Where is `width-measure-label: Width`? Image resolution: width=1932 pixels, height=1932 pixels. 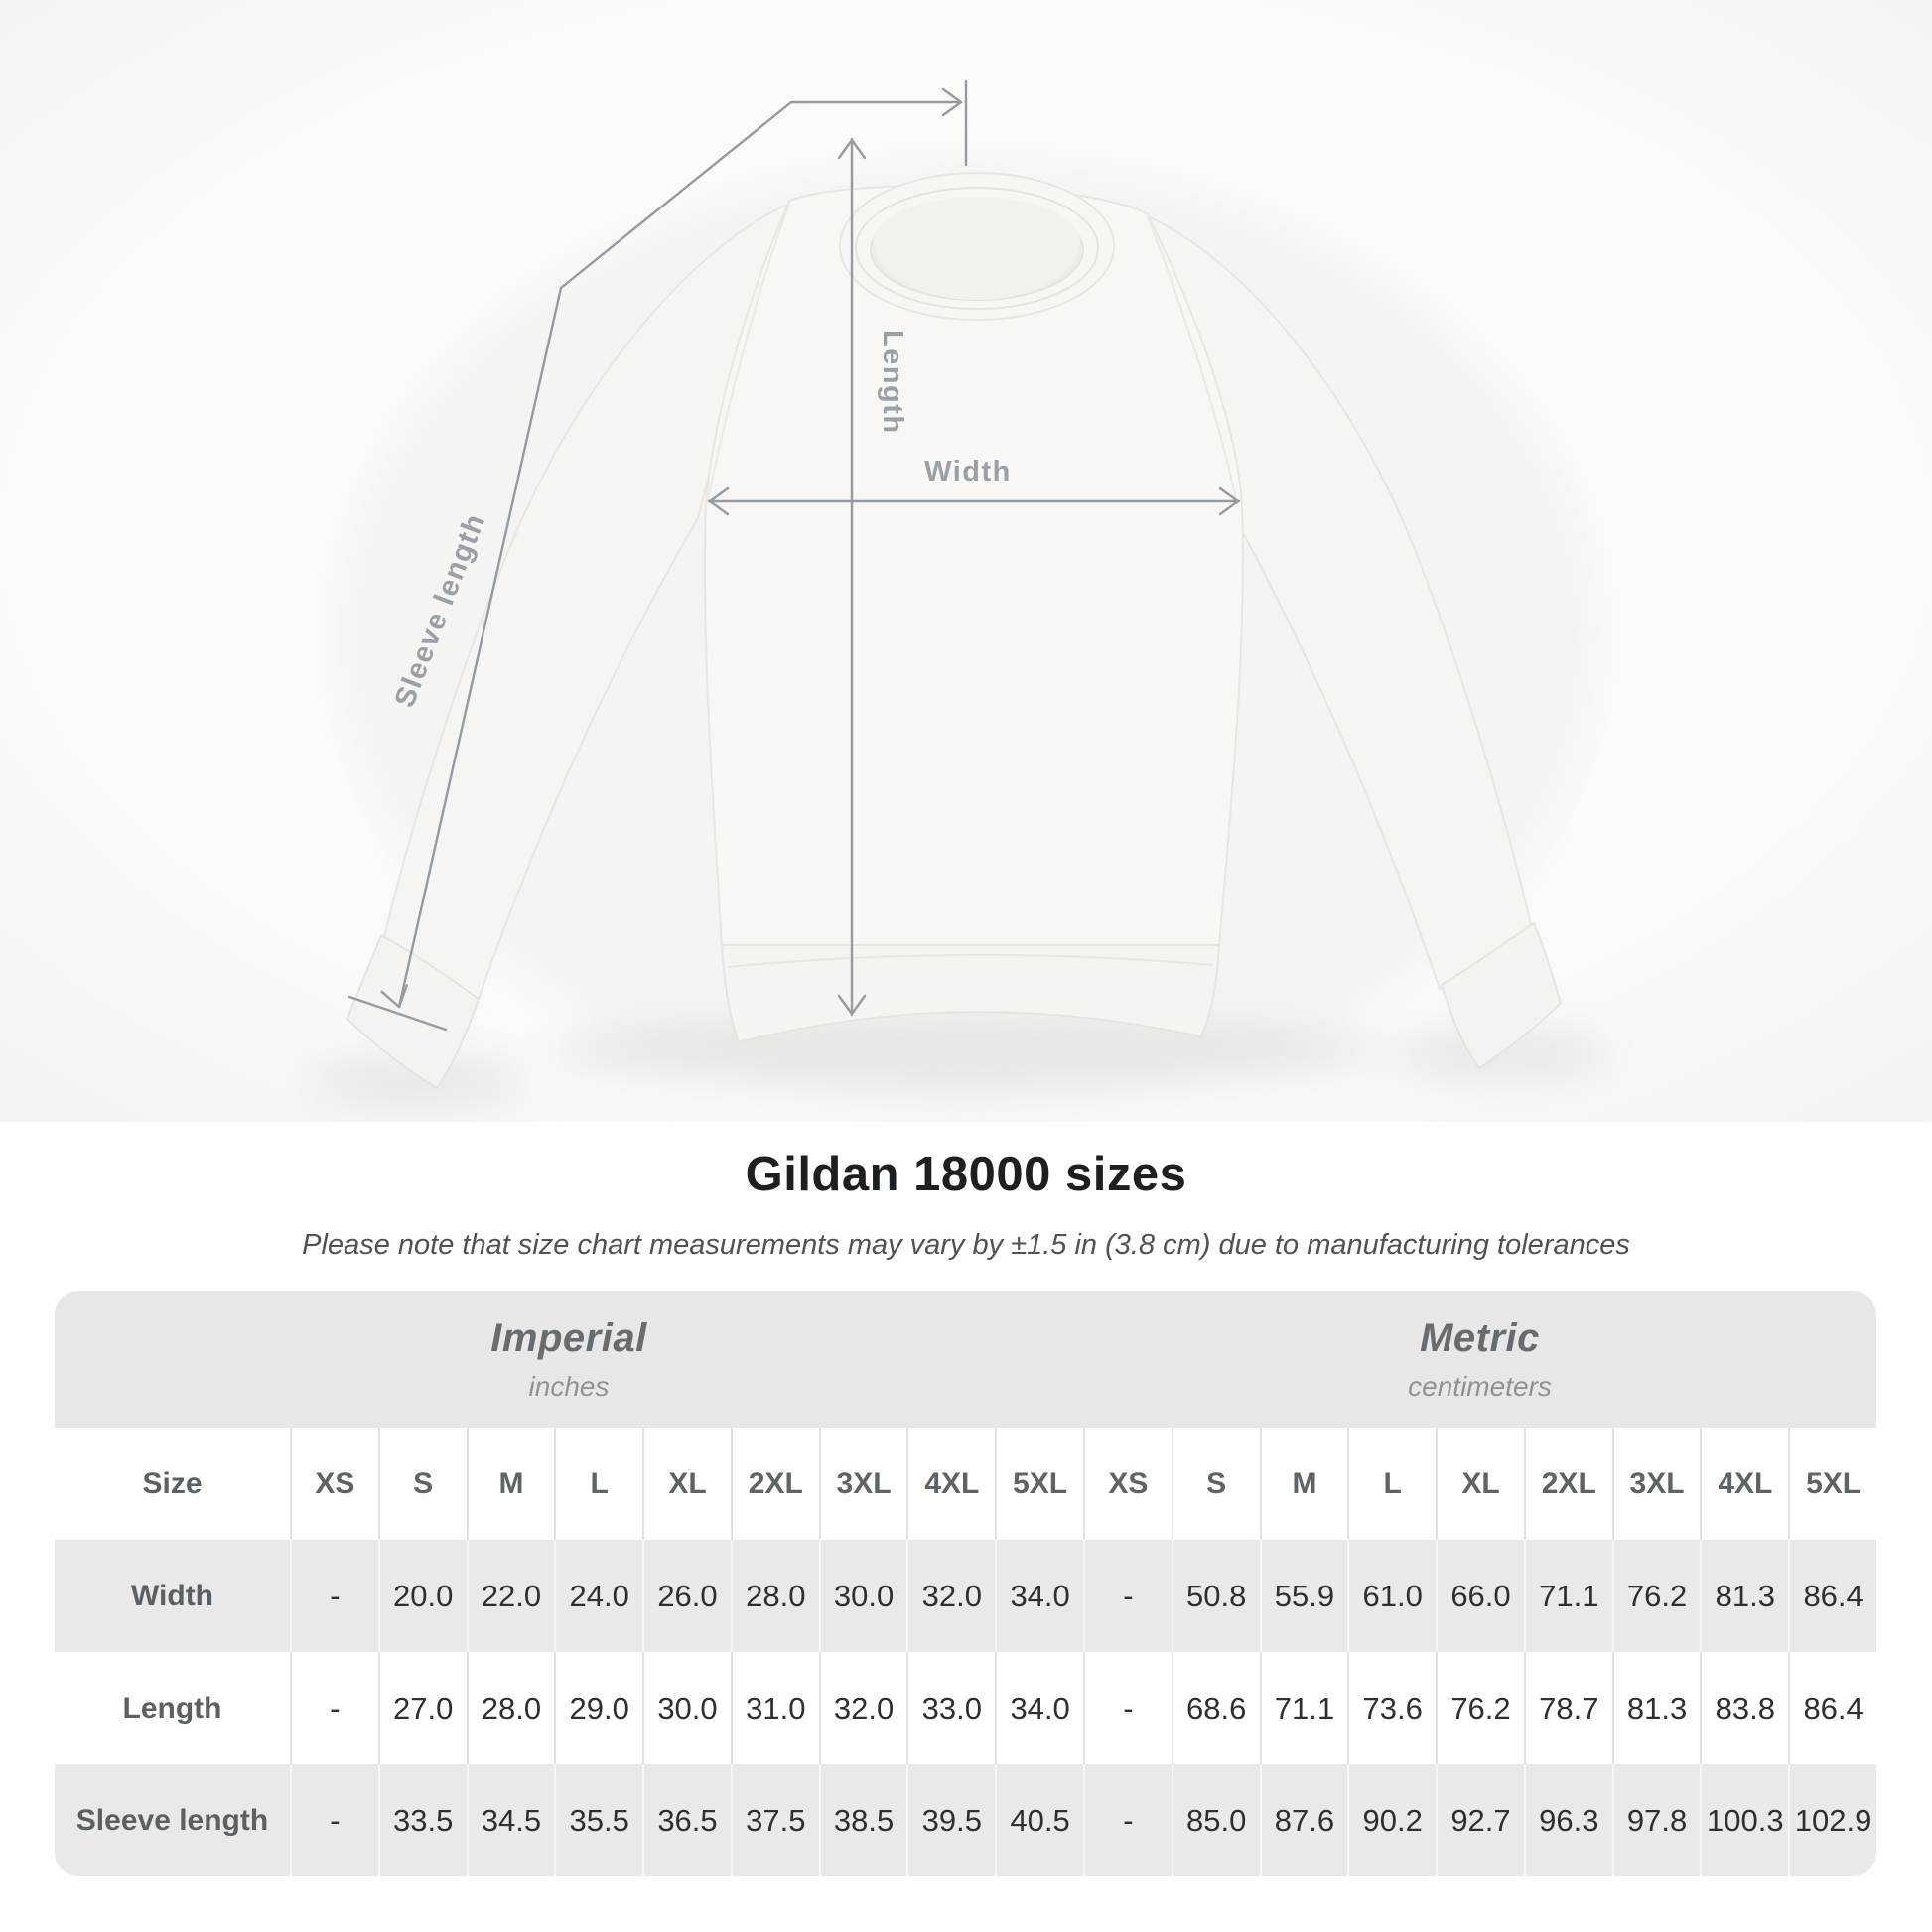 width-measure-label: Width is located at coordinates (968, 472).